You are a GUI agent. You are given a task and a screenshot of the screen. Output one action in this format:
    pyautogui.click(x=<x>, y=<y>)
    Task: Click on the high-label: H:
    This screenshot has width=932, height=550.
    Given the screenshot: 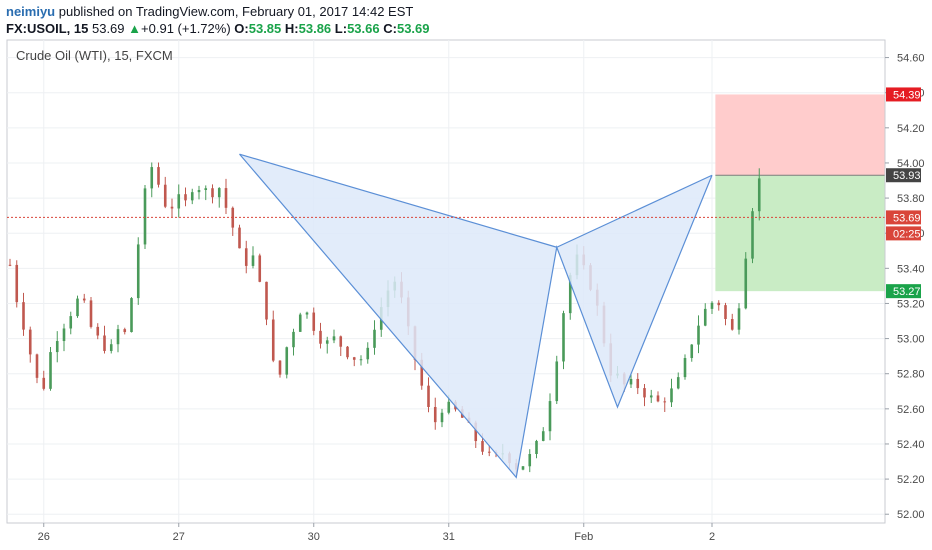 What is the action you would take?
    pyautogui.click(x=291, y=28)
    